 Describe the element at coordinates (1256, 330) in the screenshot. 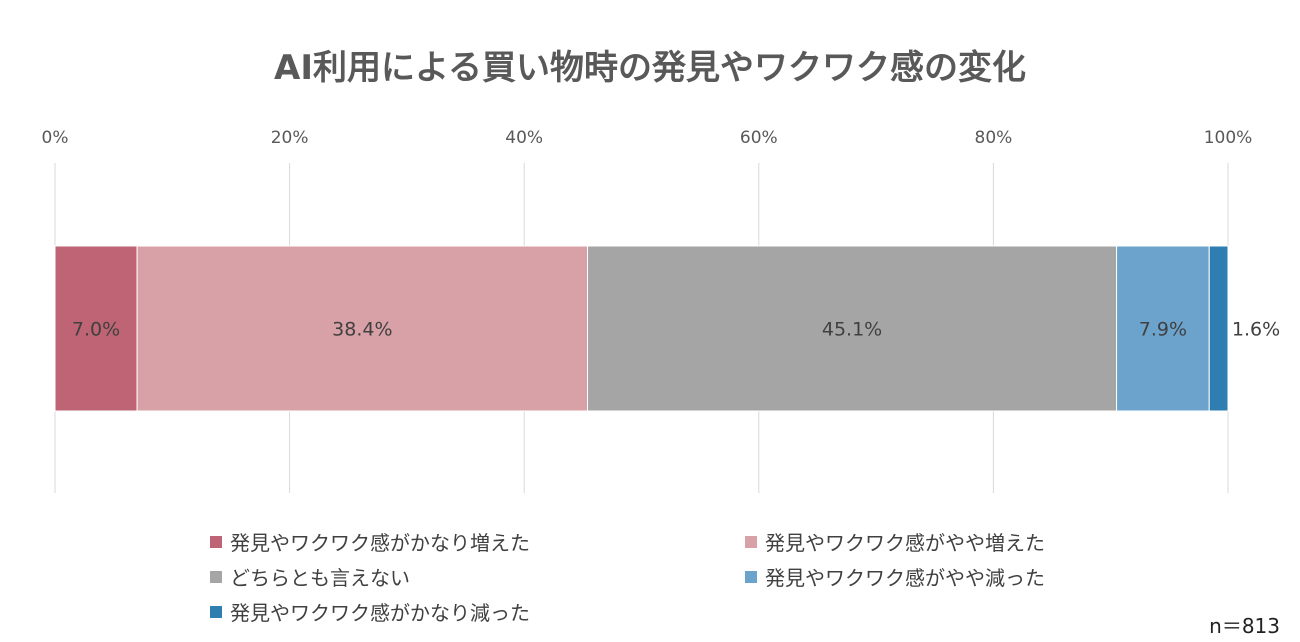

I see `data-label: 1.6%` at that location.